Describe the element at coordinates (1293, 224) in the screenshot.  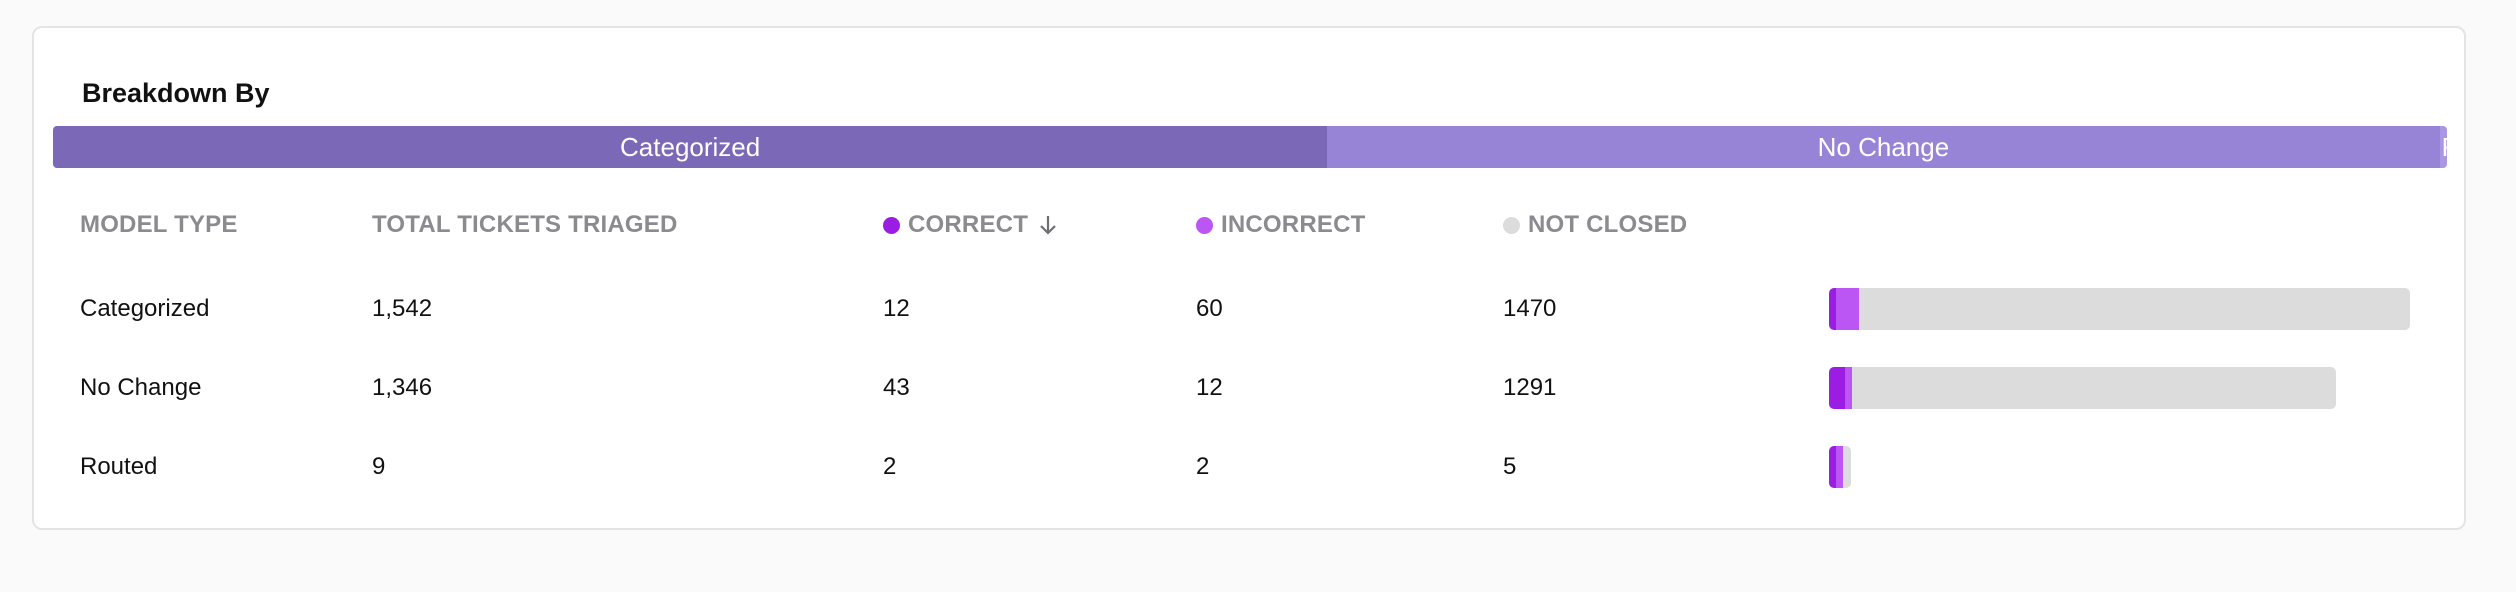
I see `header-label: INCORRECT` at that location.